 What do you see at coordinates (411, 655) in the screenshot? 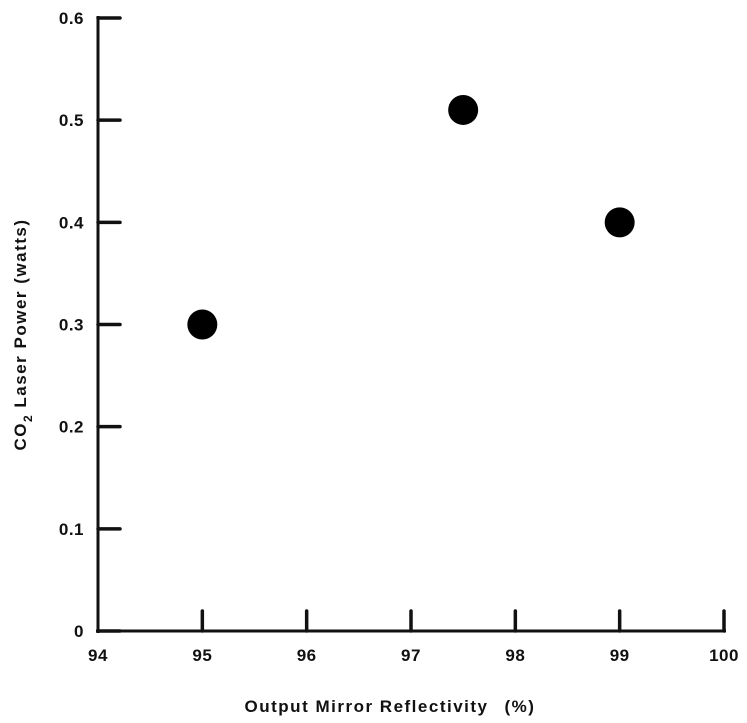
I see `x-tick-label: 97` at bounding box center [411, 655].